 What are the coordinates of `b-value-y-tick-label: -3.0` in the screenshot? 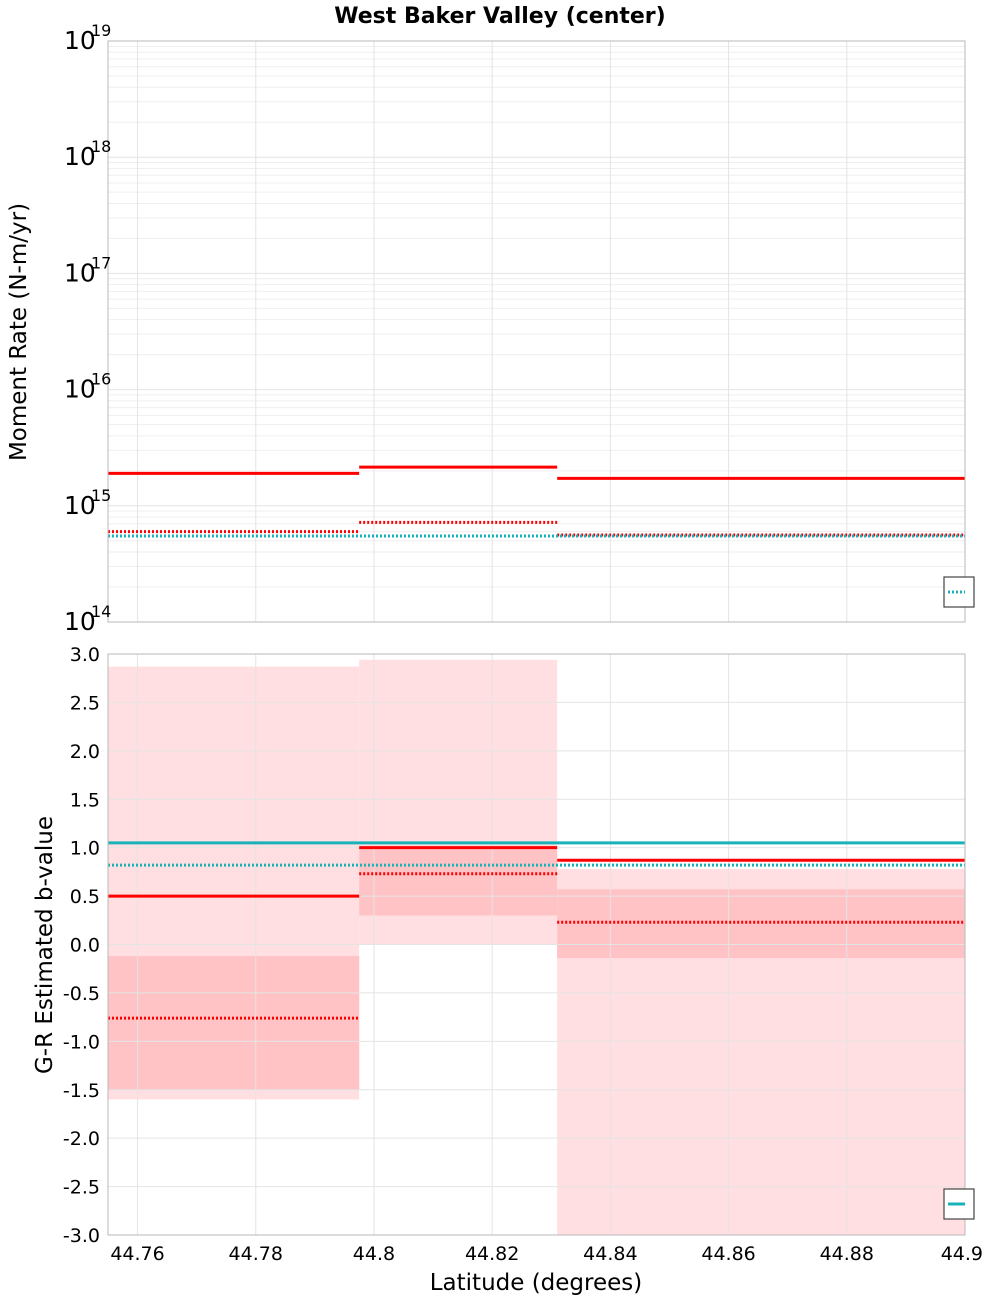 It's located at (81, 1236).